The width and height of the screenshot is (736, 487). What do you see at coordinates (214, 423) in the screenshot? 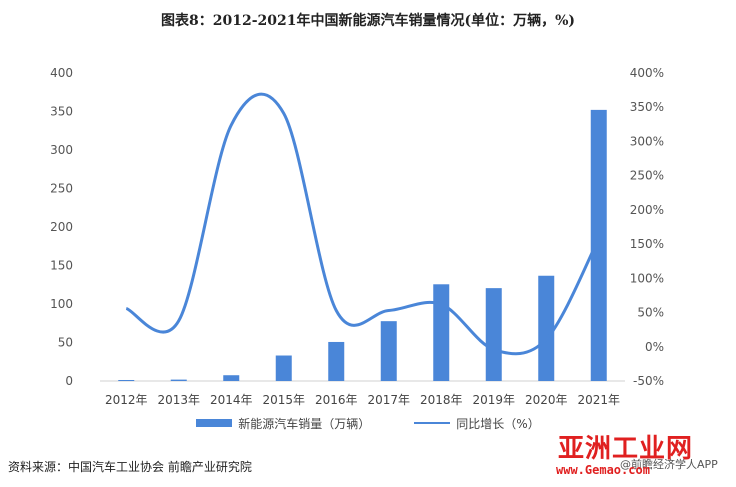
I see `legend-swatch-bar` at bounding box center [214, 423].